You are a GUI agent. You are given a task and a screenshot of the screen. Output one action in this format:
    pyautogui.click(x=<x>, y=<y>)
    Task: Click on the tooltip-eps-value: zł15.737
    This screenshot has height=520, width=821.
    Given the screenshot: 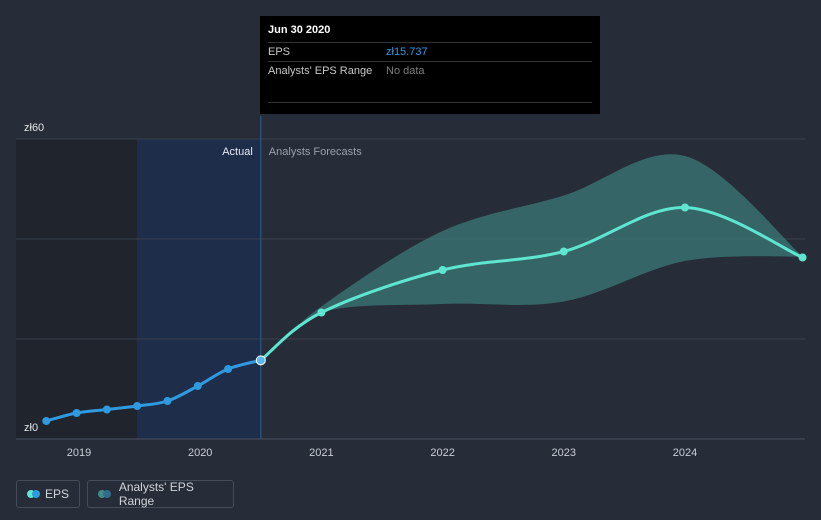 What is the action you would take?
    pyautogui.click(x=407, y=52)
    